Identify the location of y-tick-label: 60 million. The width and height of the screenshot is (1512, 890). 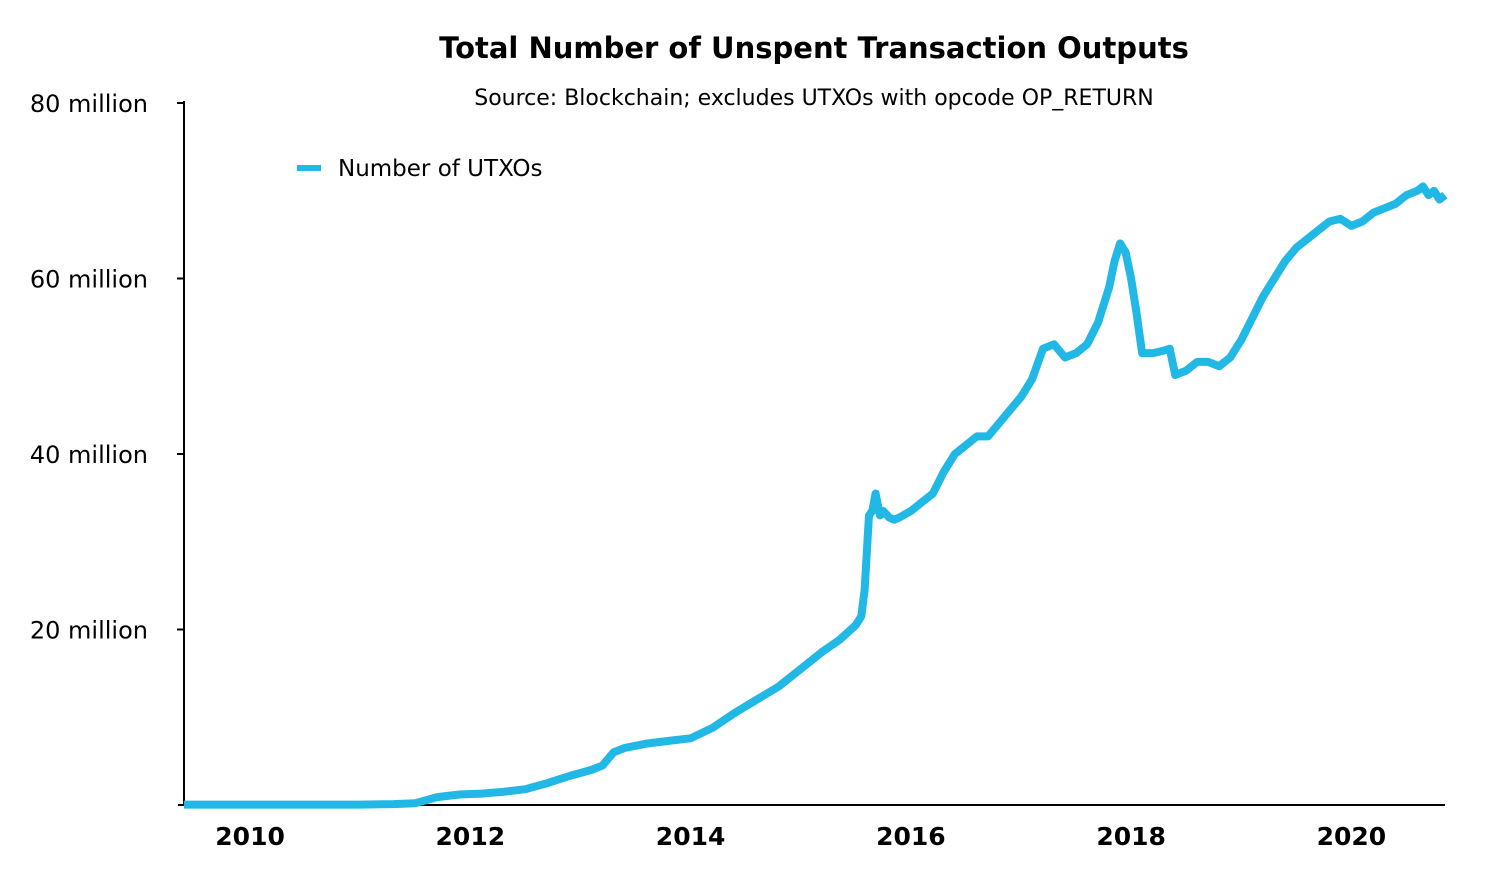
(89, 280).